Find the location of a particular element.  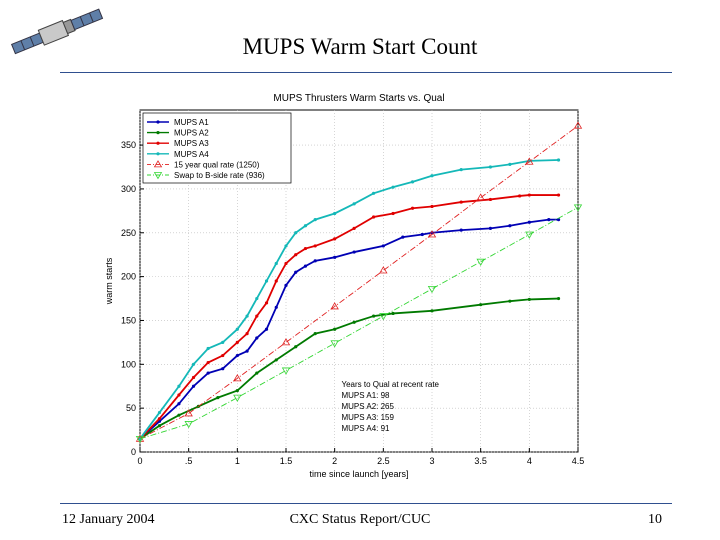

legend-label-swap: Swap to B-side rate (936) is located at coordinates (219, 175).